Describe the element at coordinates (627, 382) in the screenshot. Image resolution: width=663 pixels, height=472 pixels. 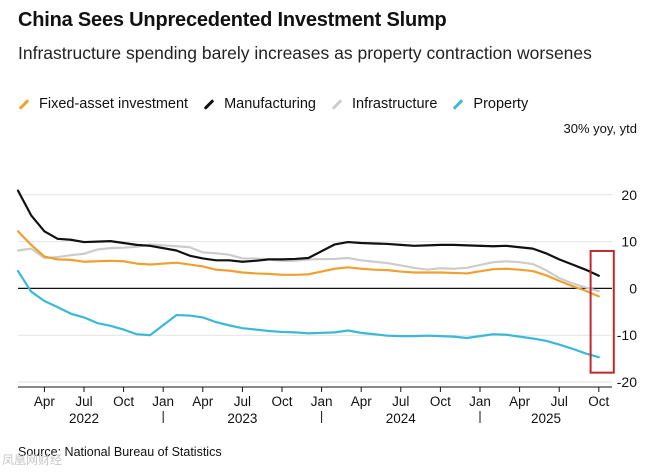
I see `y-tick-label: -20` at that location.